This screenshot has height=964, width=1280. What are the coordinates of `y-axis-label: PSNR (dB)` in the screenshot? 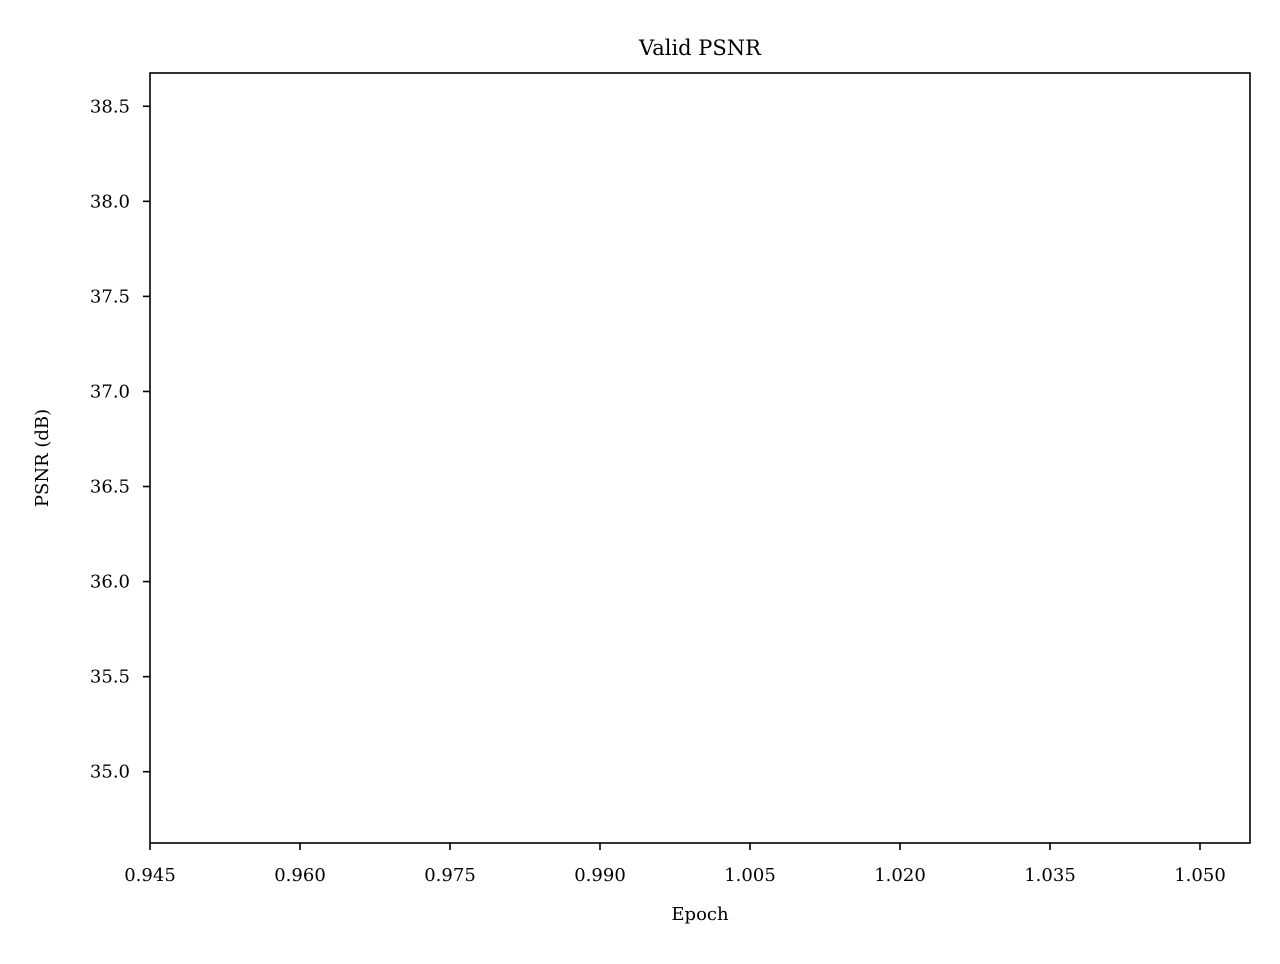 It's located at (42, 458).